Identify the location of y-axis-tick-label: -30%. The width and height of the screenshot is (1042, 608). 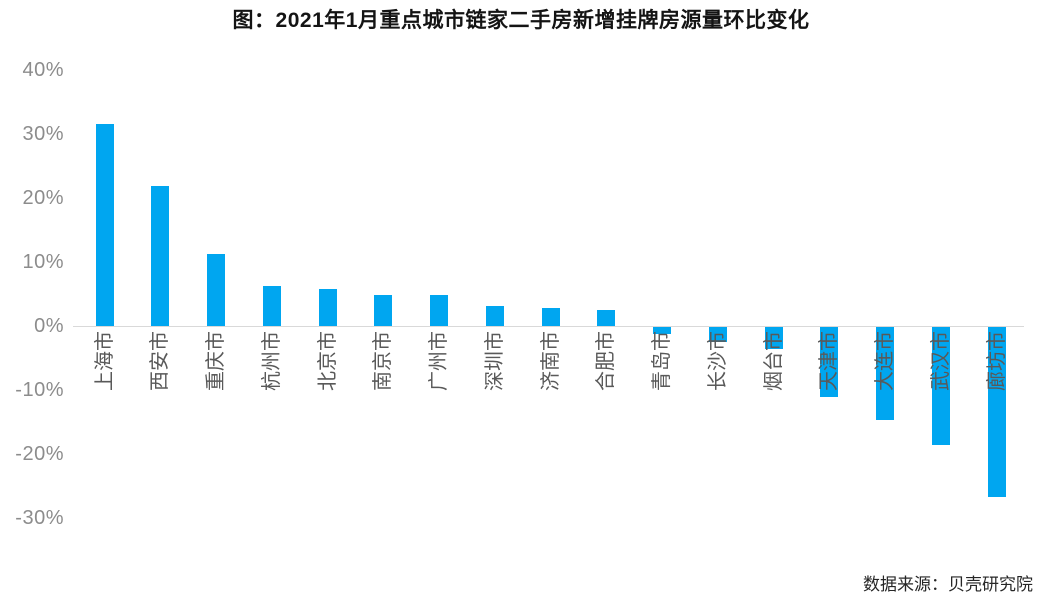
(39, 518).